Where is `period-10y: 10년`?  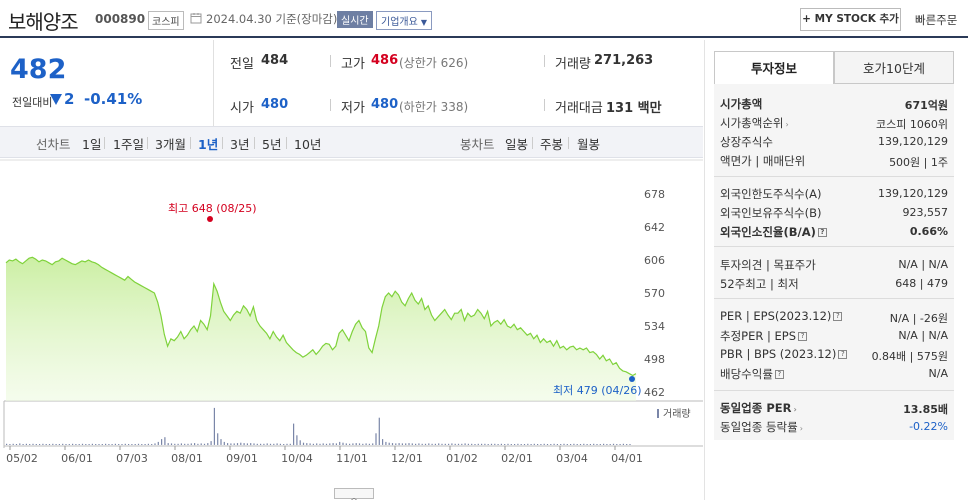
period-10y: 10년 is located at coordinates (308, 144).